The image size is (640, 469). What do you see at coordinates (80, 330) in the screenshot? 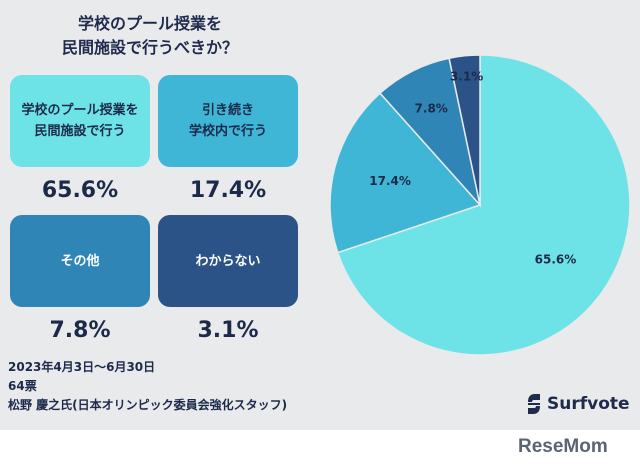
I see `legend-pct-other: 7.8%` at bounding box center [80, 330].